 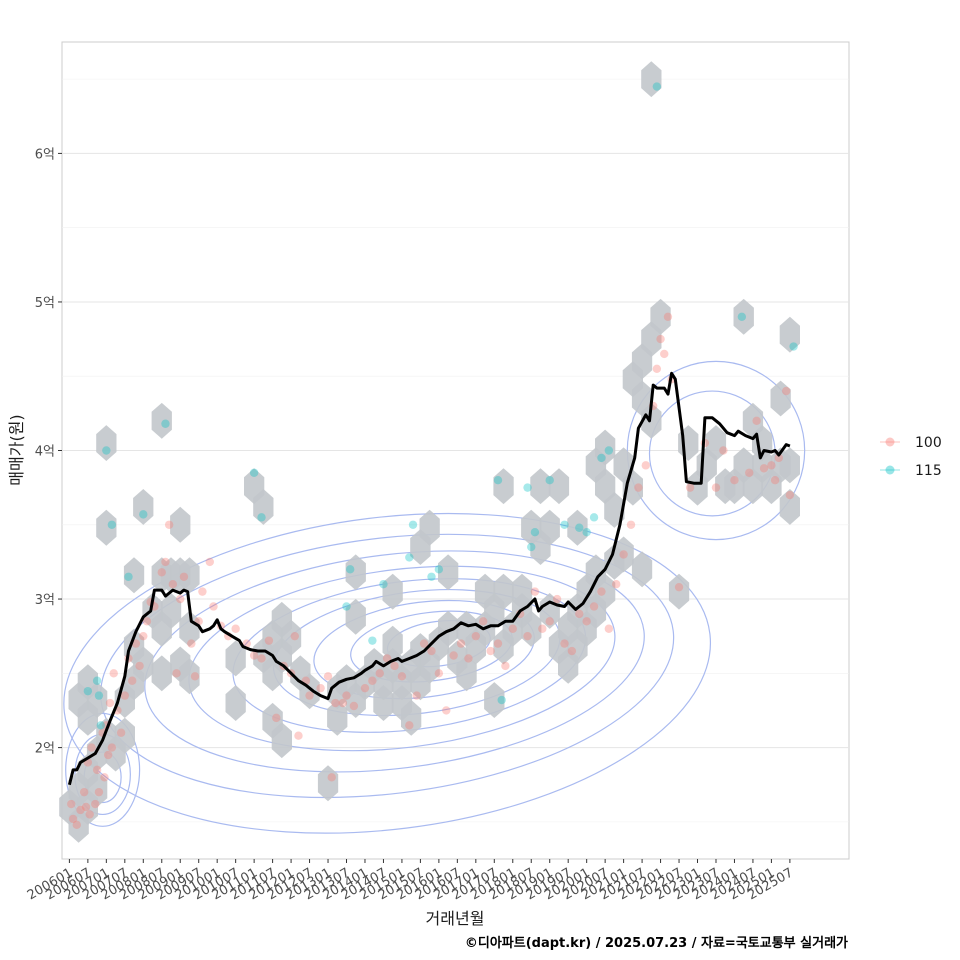 What do you see at coordinates (45, 749) in the screenshot?
I see `y-tick-label: 2억` at bounding box center [45, 749].